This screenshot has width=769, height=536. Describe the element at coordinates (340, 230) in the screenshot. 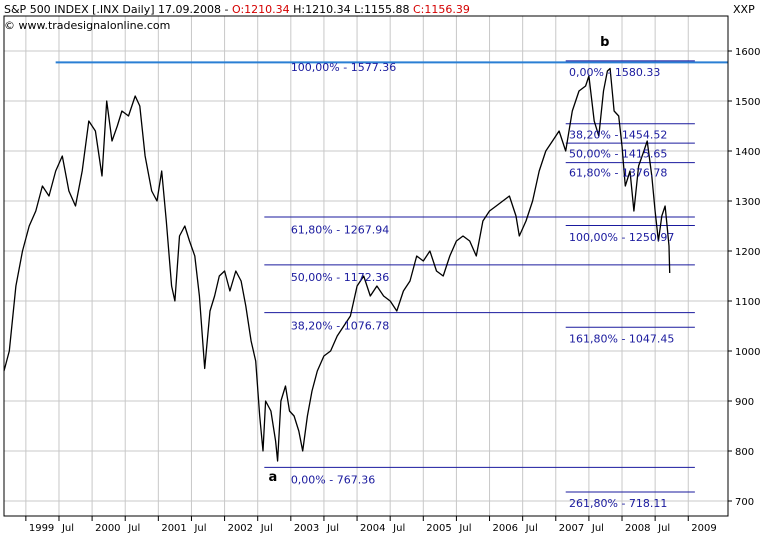

I see `fib-level-label: 61,80% - 1267.94` at that location.